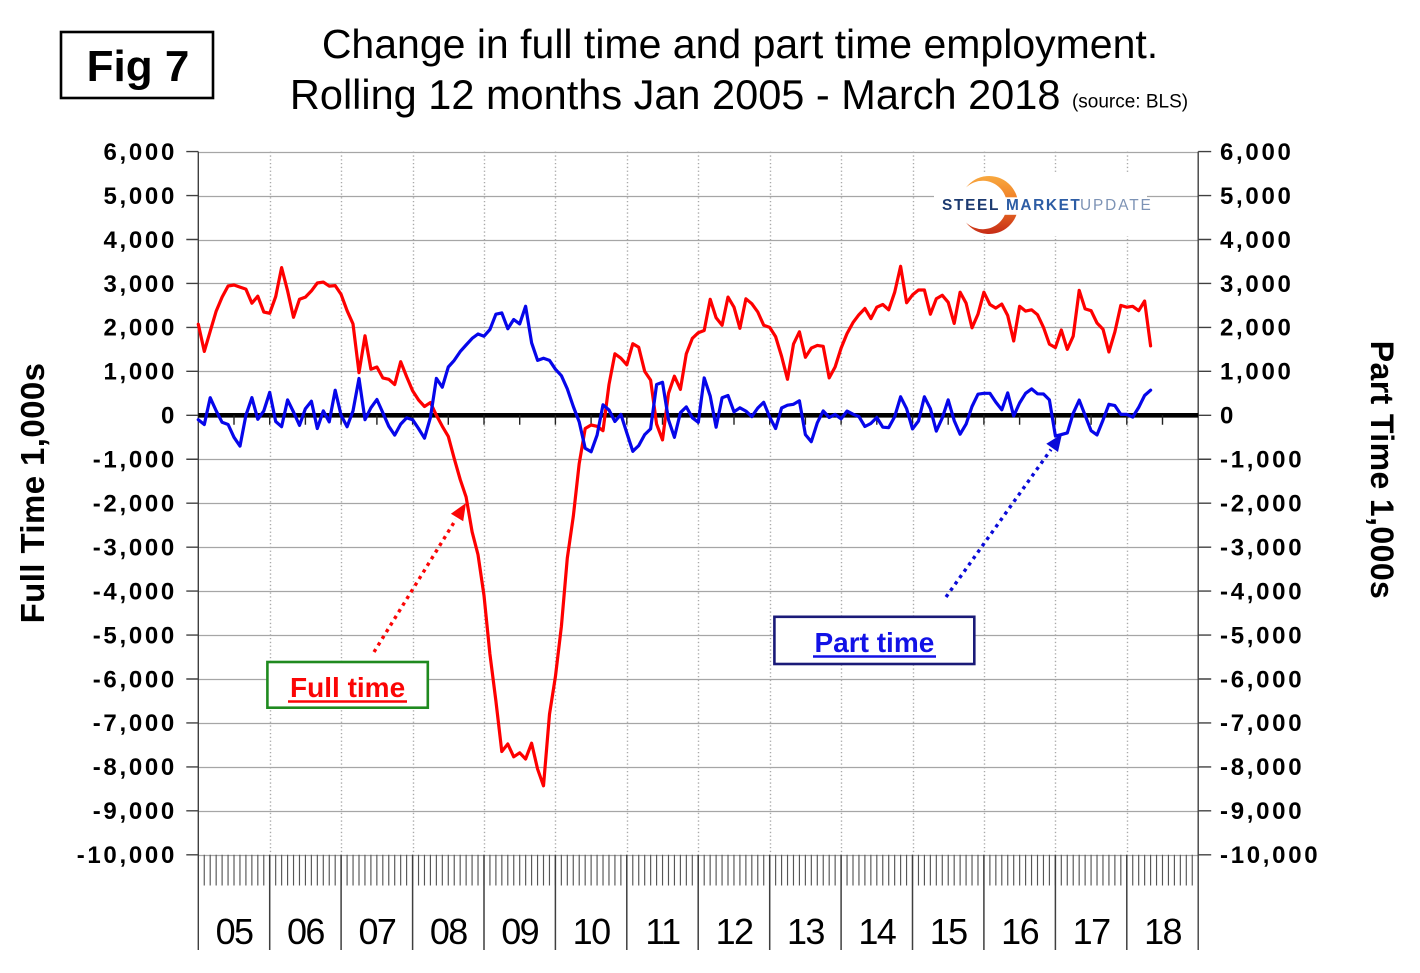 This screenshot has height=973, width=1420. Describe the element at coordinates (971, 205) in the screenshot. I see `svg-text: STEEL` at that location.